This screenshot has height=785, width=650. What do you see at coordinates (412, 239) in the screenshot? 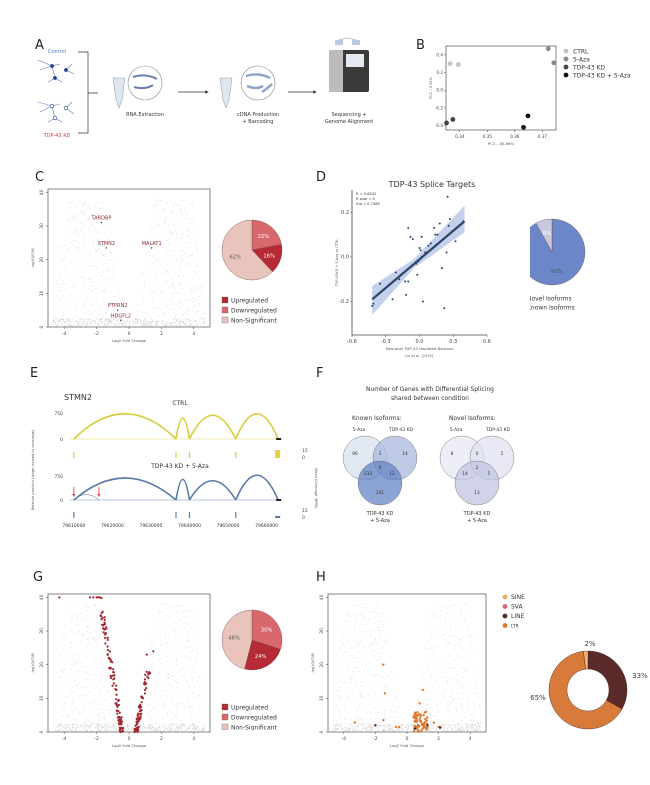
I see `data-point` at bounding box center [412, 239].